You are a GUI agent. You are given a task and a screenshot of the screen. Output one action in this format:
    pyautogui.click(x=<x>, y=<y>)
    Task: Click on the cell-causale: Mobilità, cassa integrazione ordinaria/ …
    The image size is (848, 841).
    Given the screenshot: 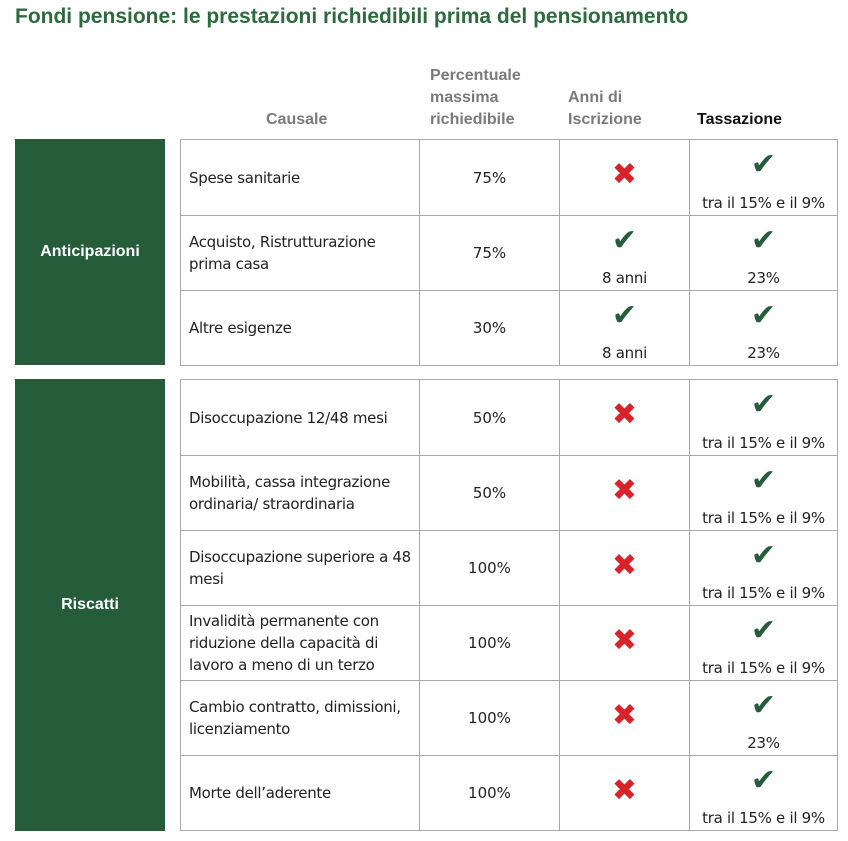 What is the action you would take?
    pyautogui.click(x=289, y=493)
    